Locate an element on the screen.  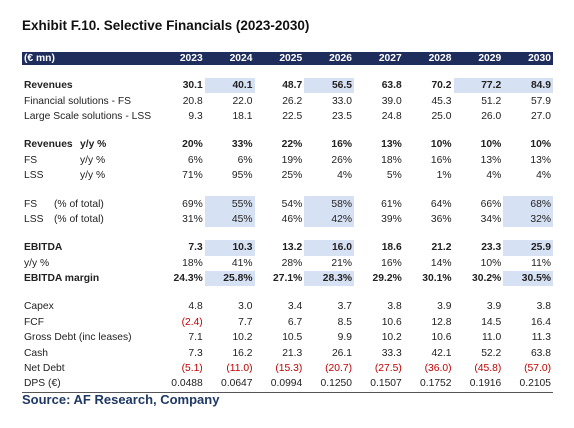
row-name: Revenues is located at coordinates (48, 86).